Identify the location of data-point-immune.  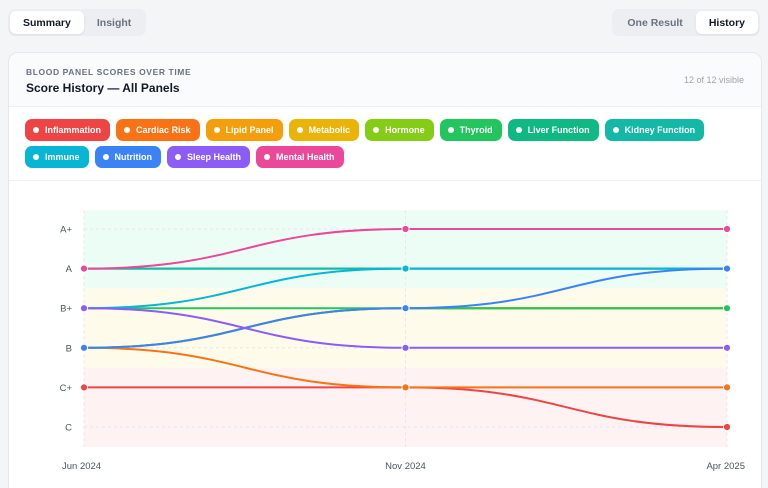
(405, 268).